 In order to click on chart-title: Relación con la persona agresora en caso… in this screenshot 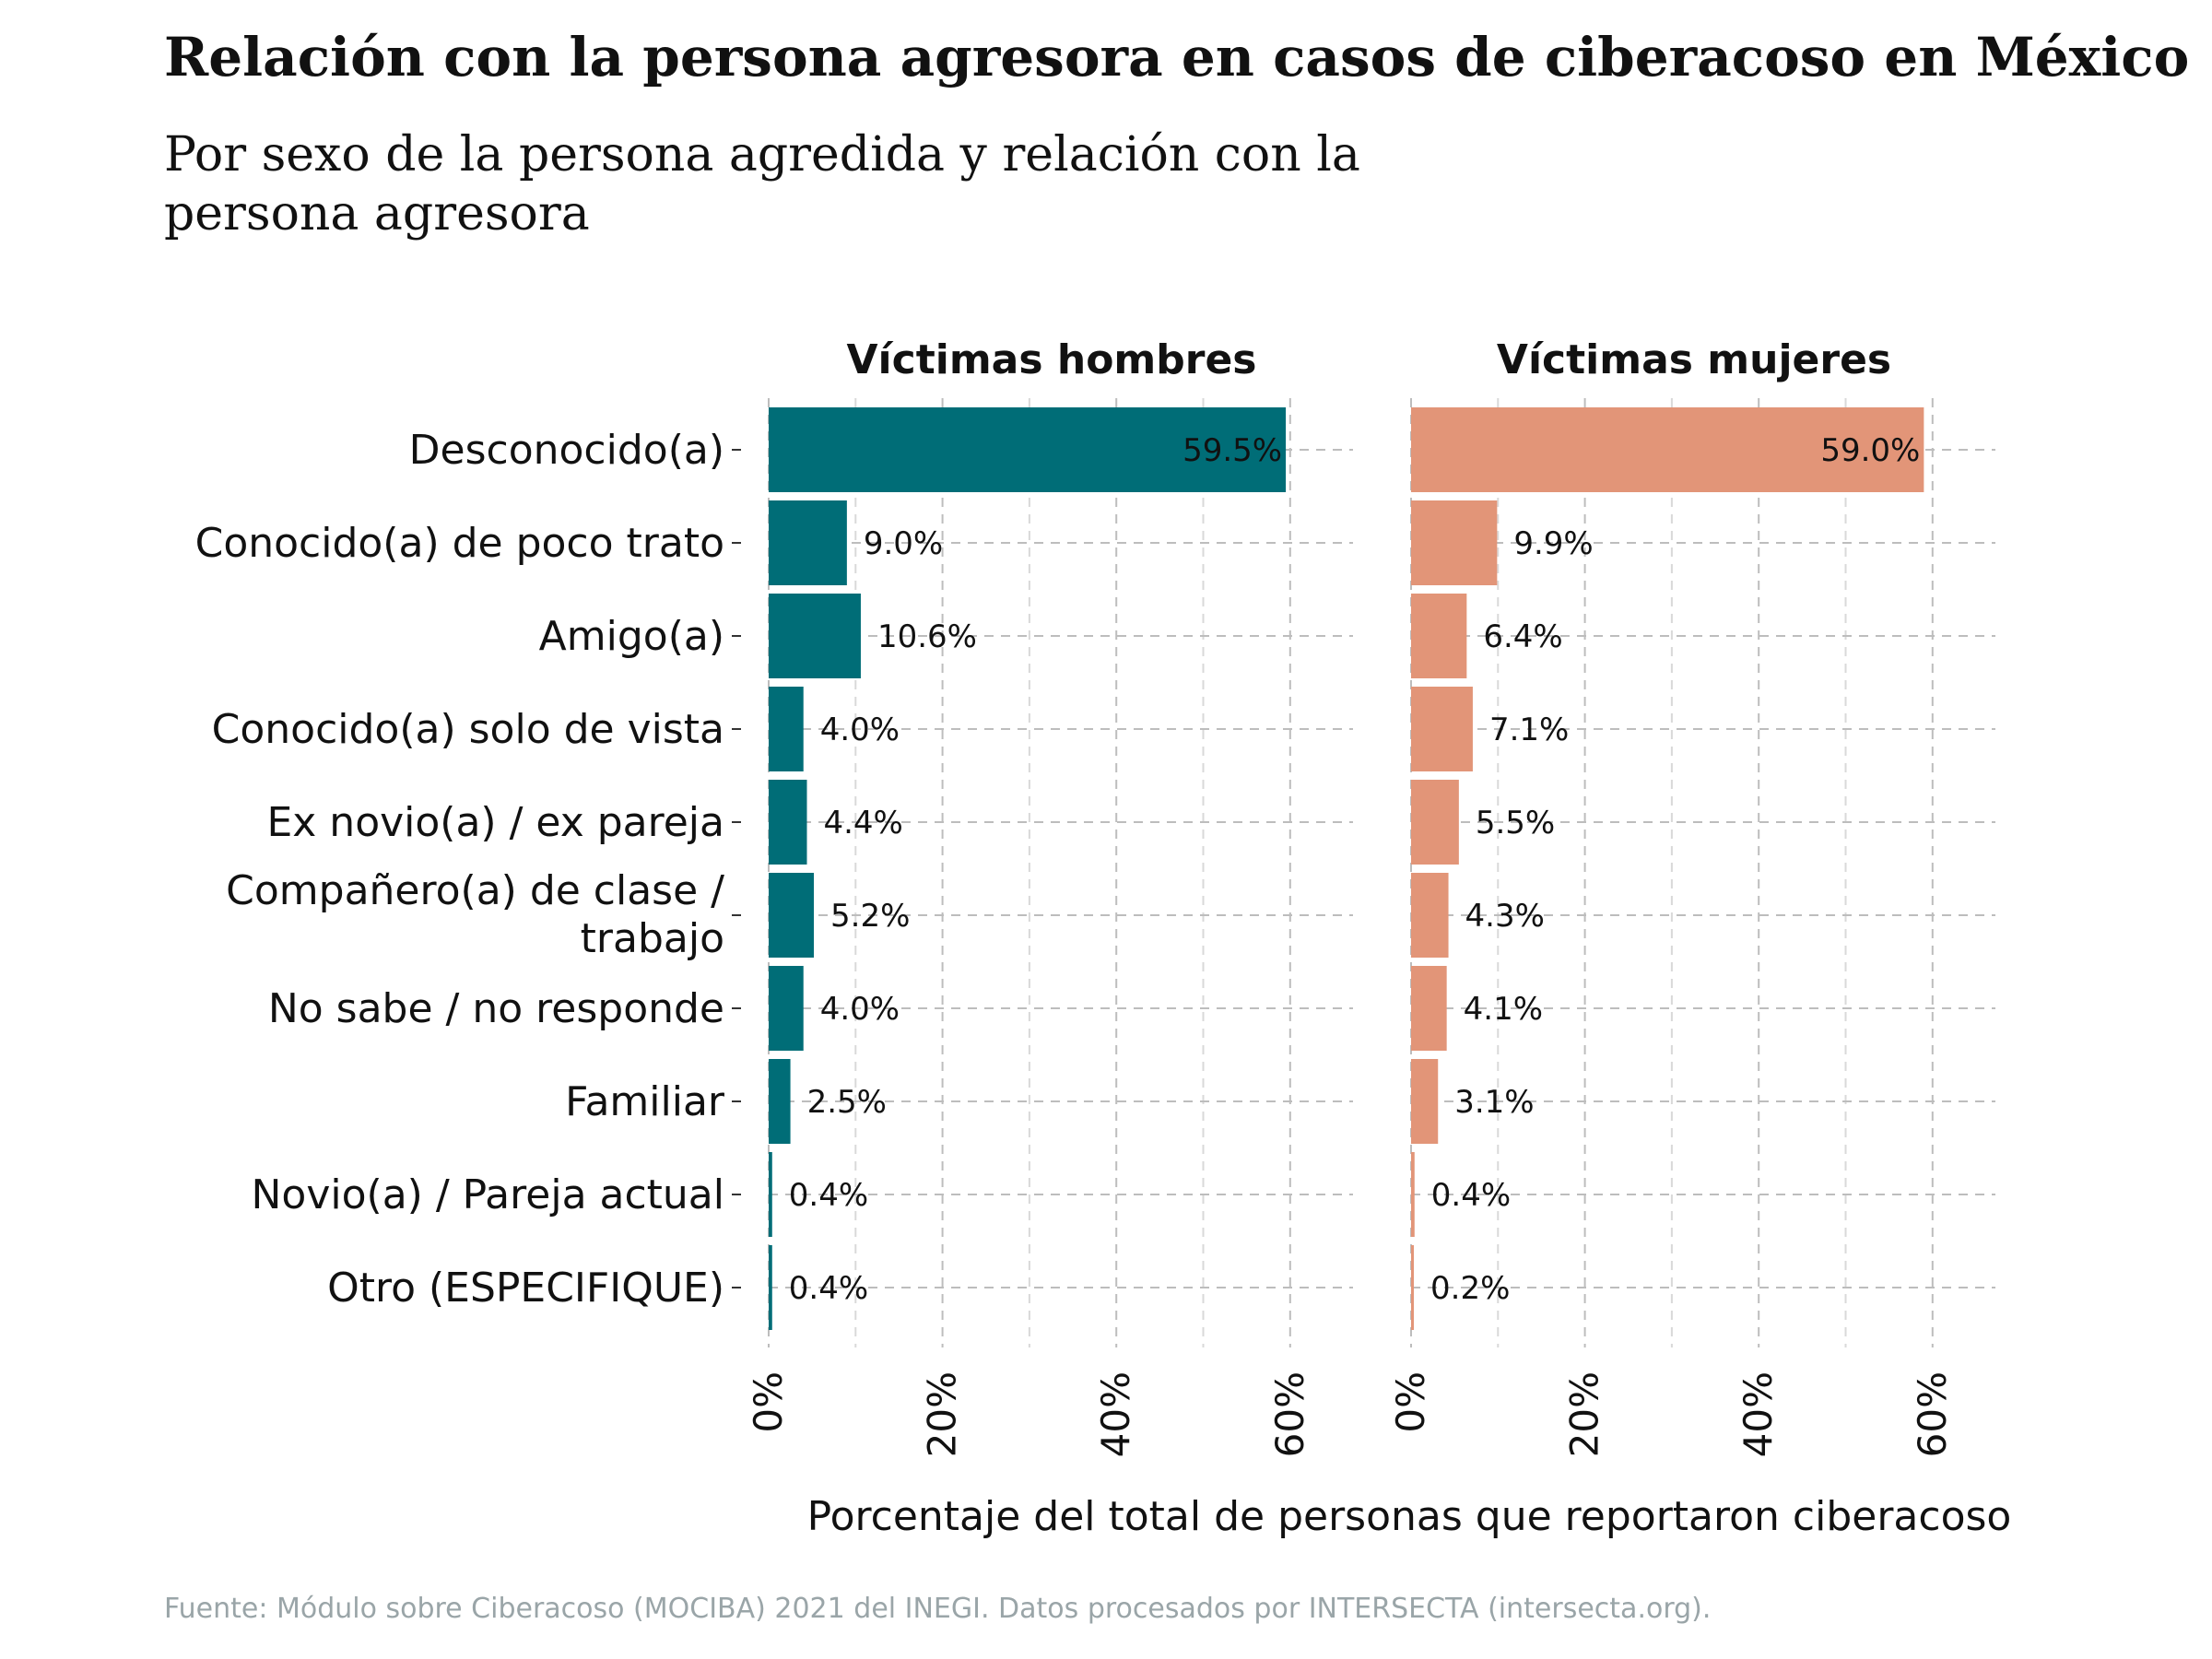, I will do `click(1177, 57)`.